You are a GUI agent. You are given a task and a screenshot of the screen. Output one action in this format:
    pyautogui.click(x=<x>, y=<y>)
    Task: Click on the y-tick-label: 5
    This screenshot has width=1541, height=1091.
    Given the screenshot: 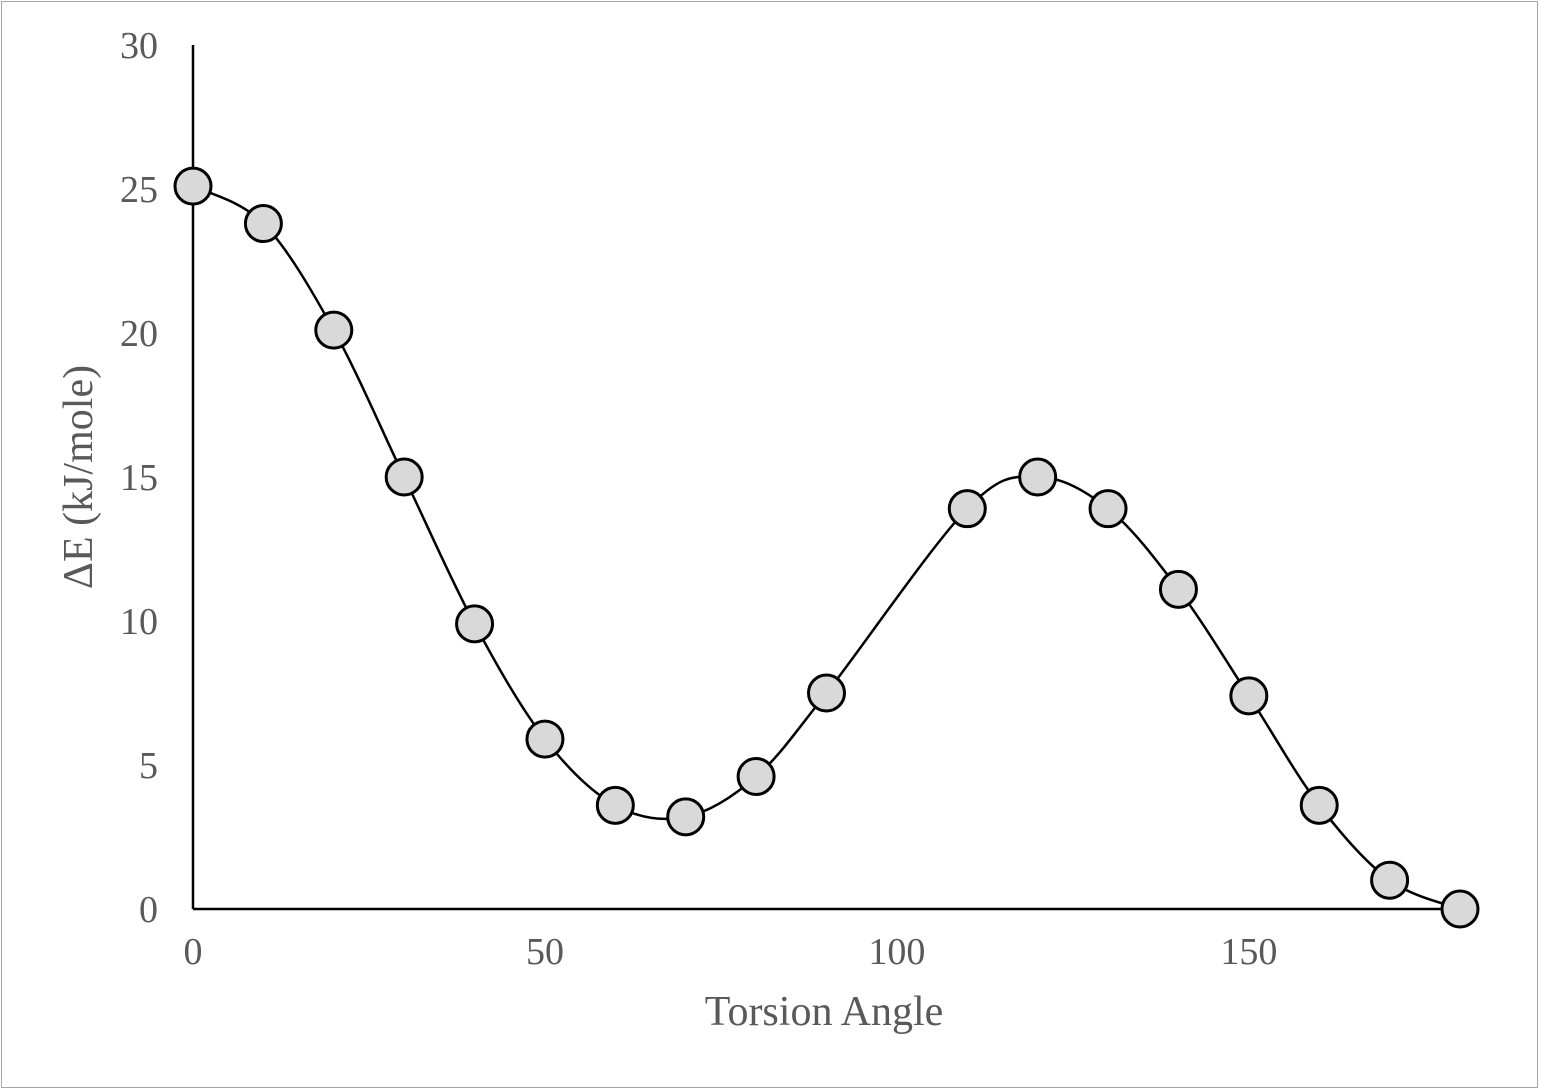 What is the action you would take?
    pyautogui.click(x=148, y=766)
    